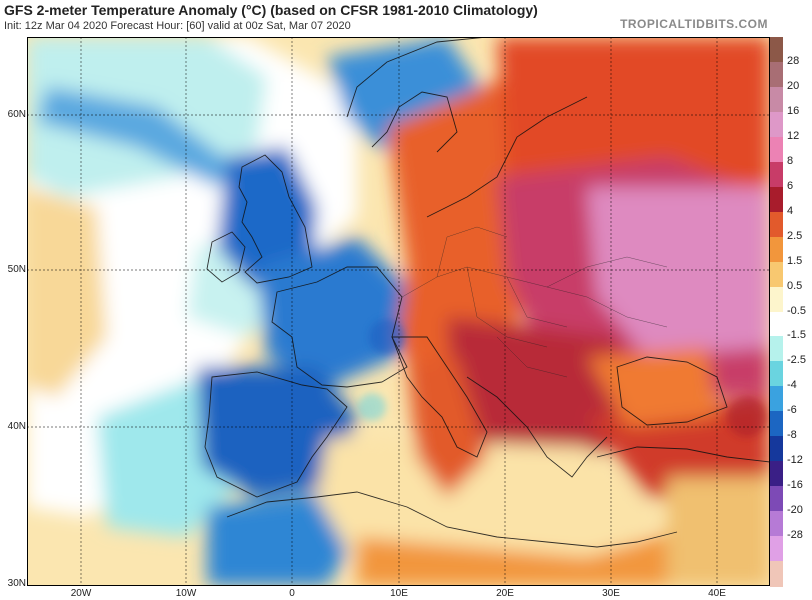  Describe the element at coordinates (678, 272) in the screenshot. I see `ukraine-pink` at that location.